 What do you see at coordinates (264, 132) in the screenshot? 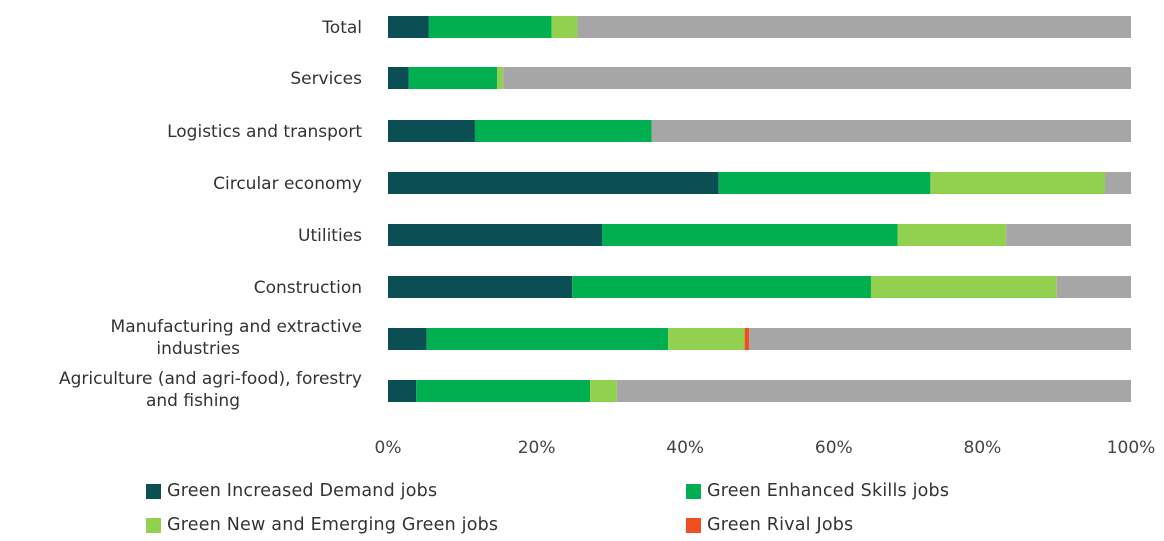
I see `category-label: Logistics and transport` at bounding box center [264, 132].